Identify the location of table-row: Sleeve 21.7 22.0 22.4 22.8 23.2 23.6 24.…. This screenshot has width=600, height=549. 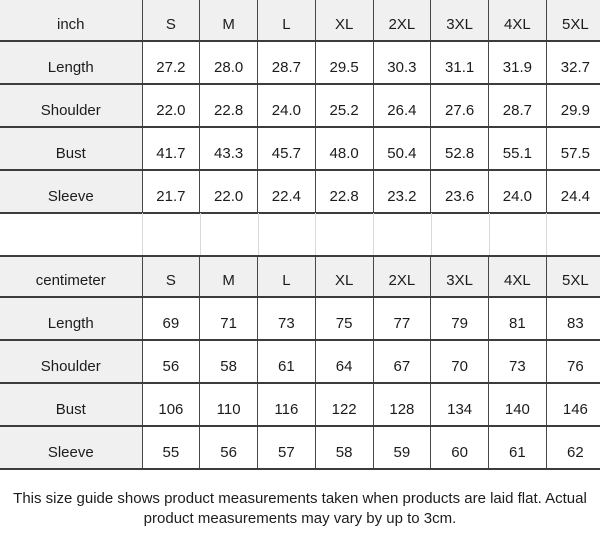
(300, 191).